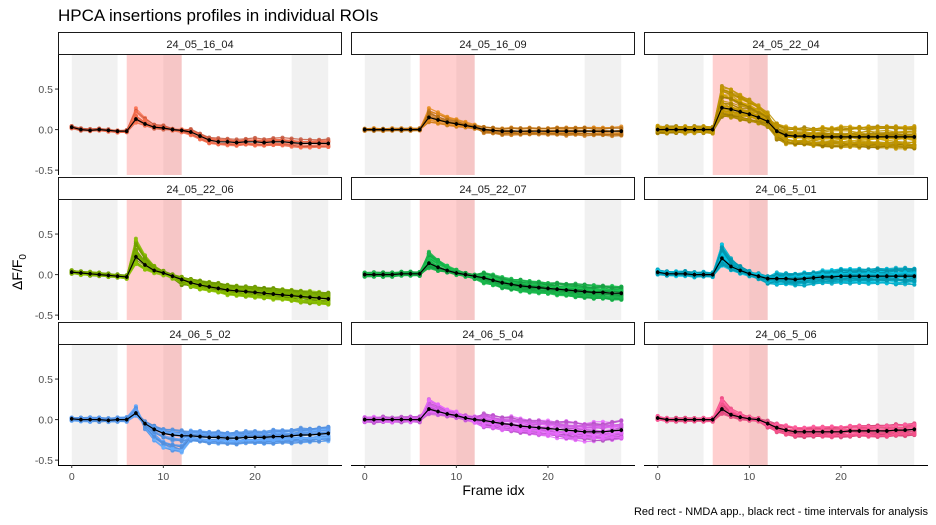  I want to click on y-tick-label: 0.5, so click(45, 235).